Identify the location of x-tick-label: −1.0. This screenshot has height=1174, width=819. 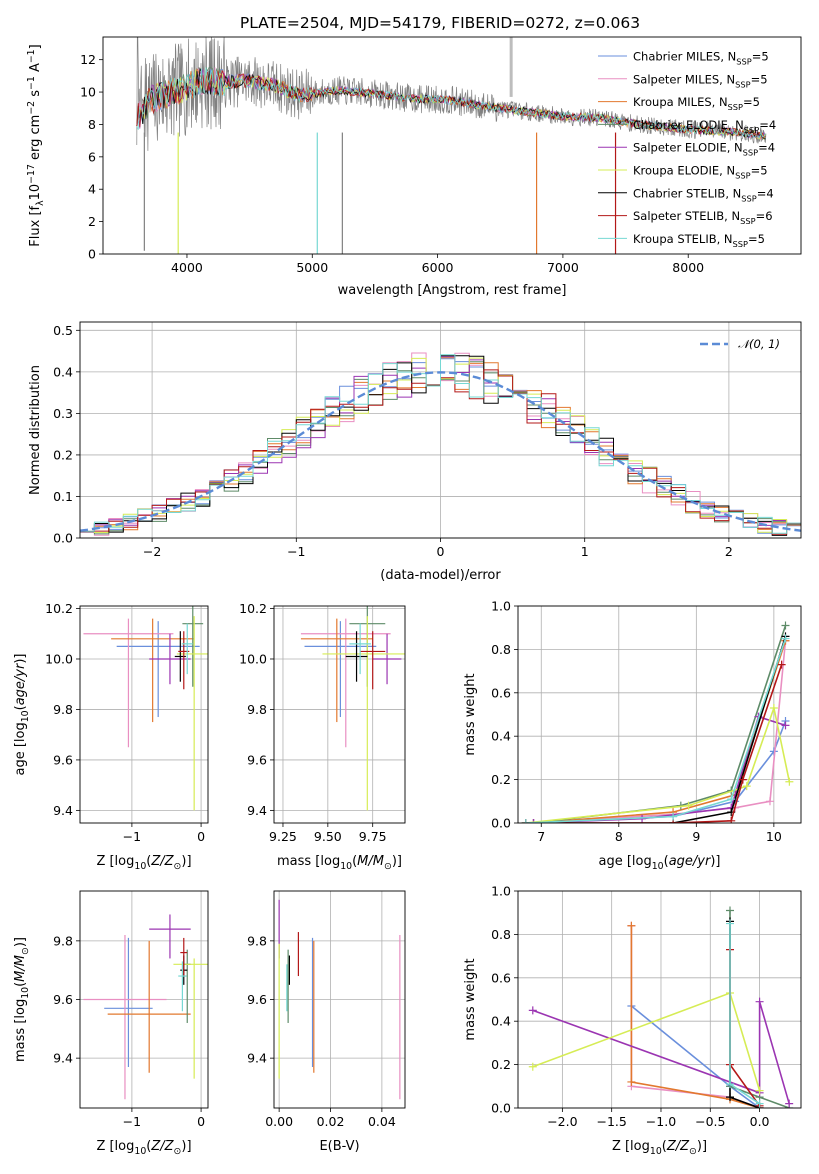
(661, 1121).